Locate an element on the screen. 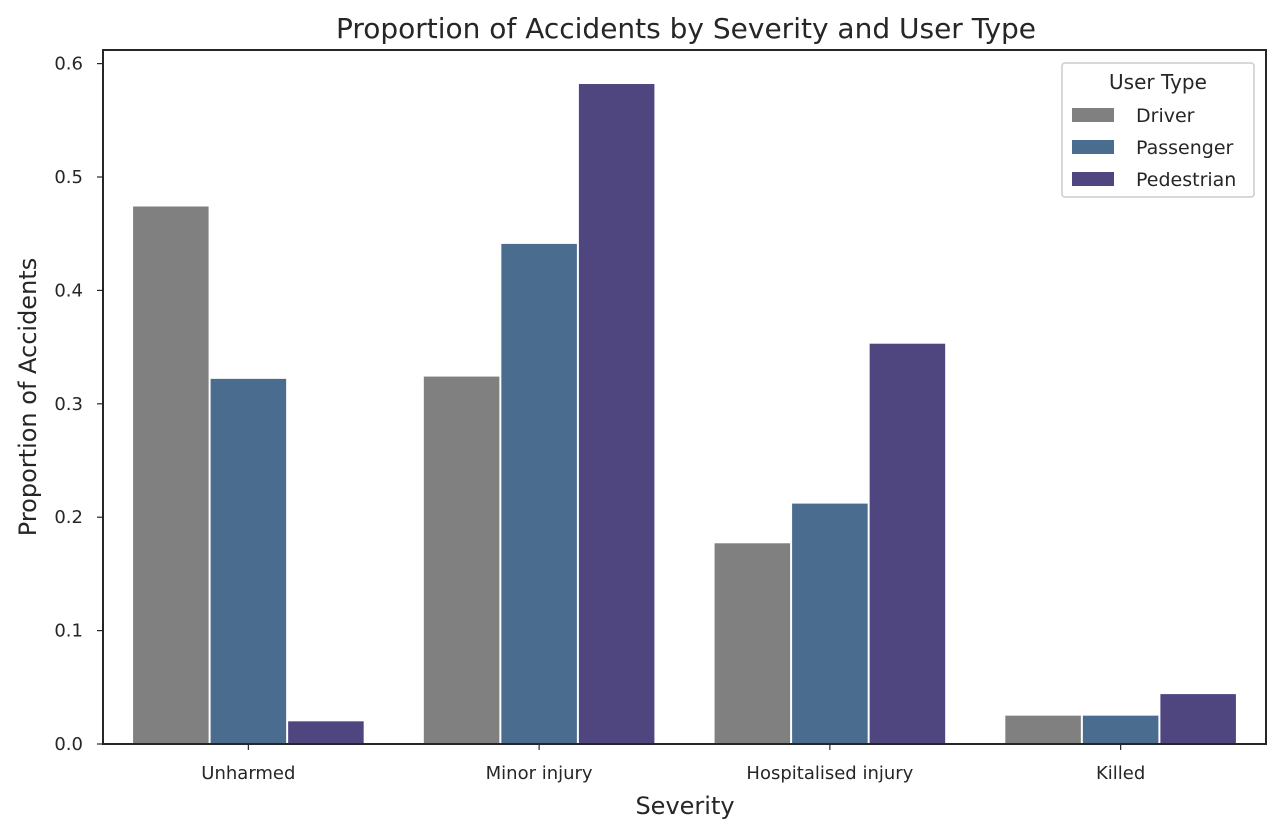  bar-pedestrian-hospitalised-injury is located at coordinates (907, 543).